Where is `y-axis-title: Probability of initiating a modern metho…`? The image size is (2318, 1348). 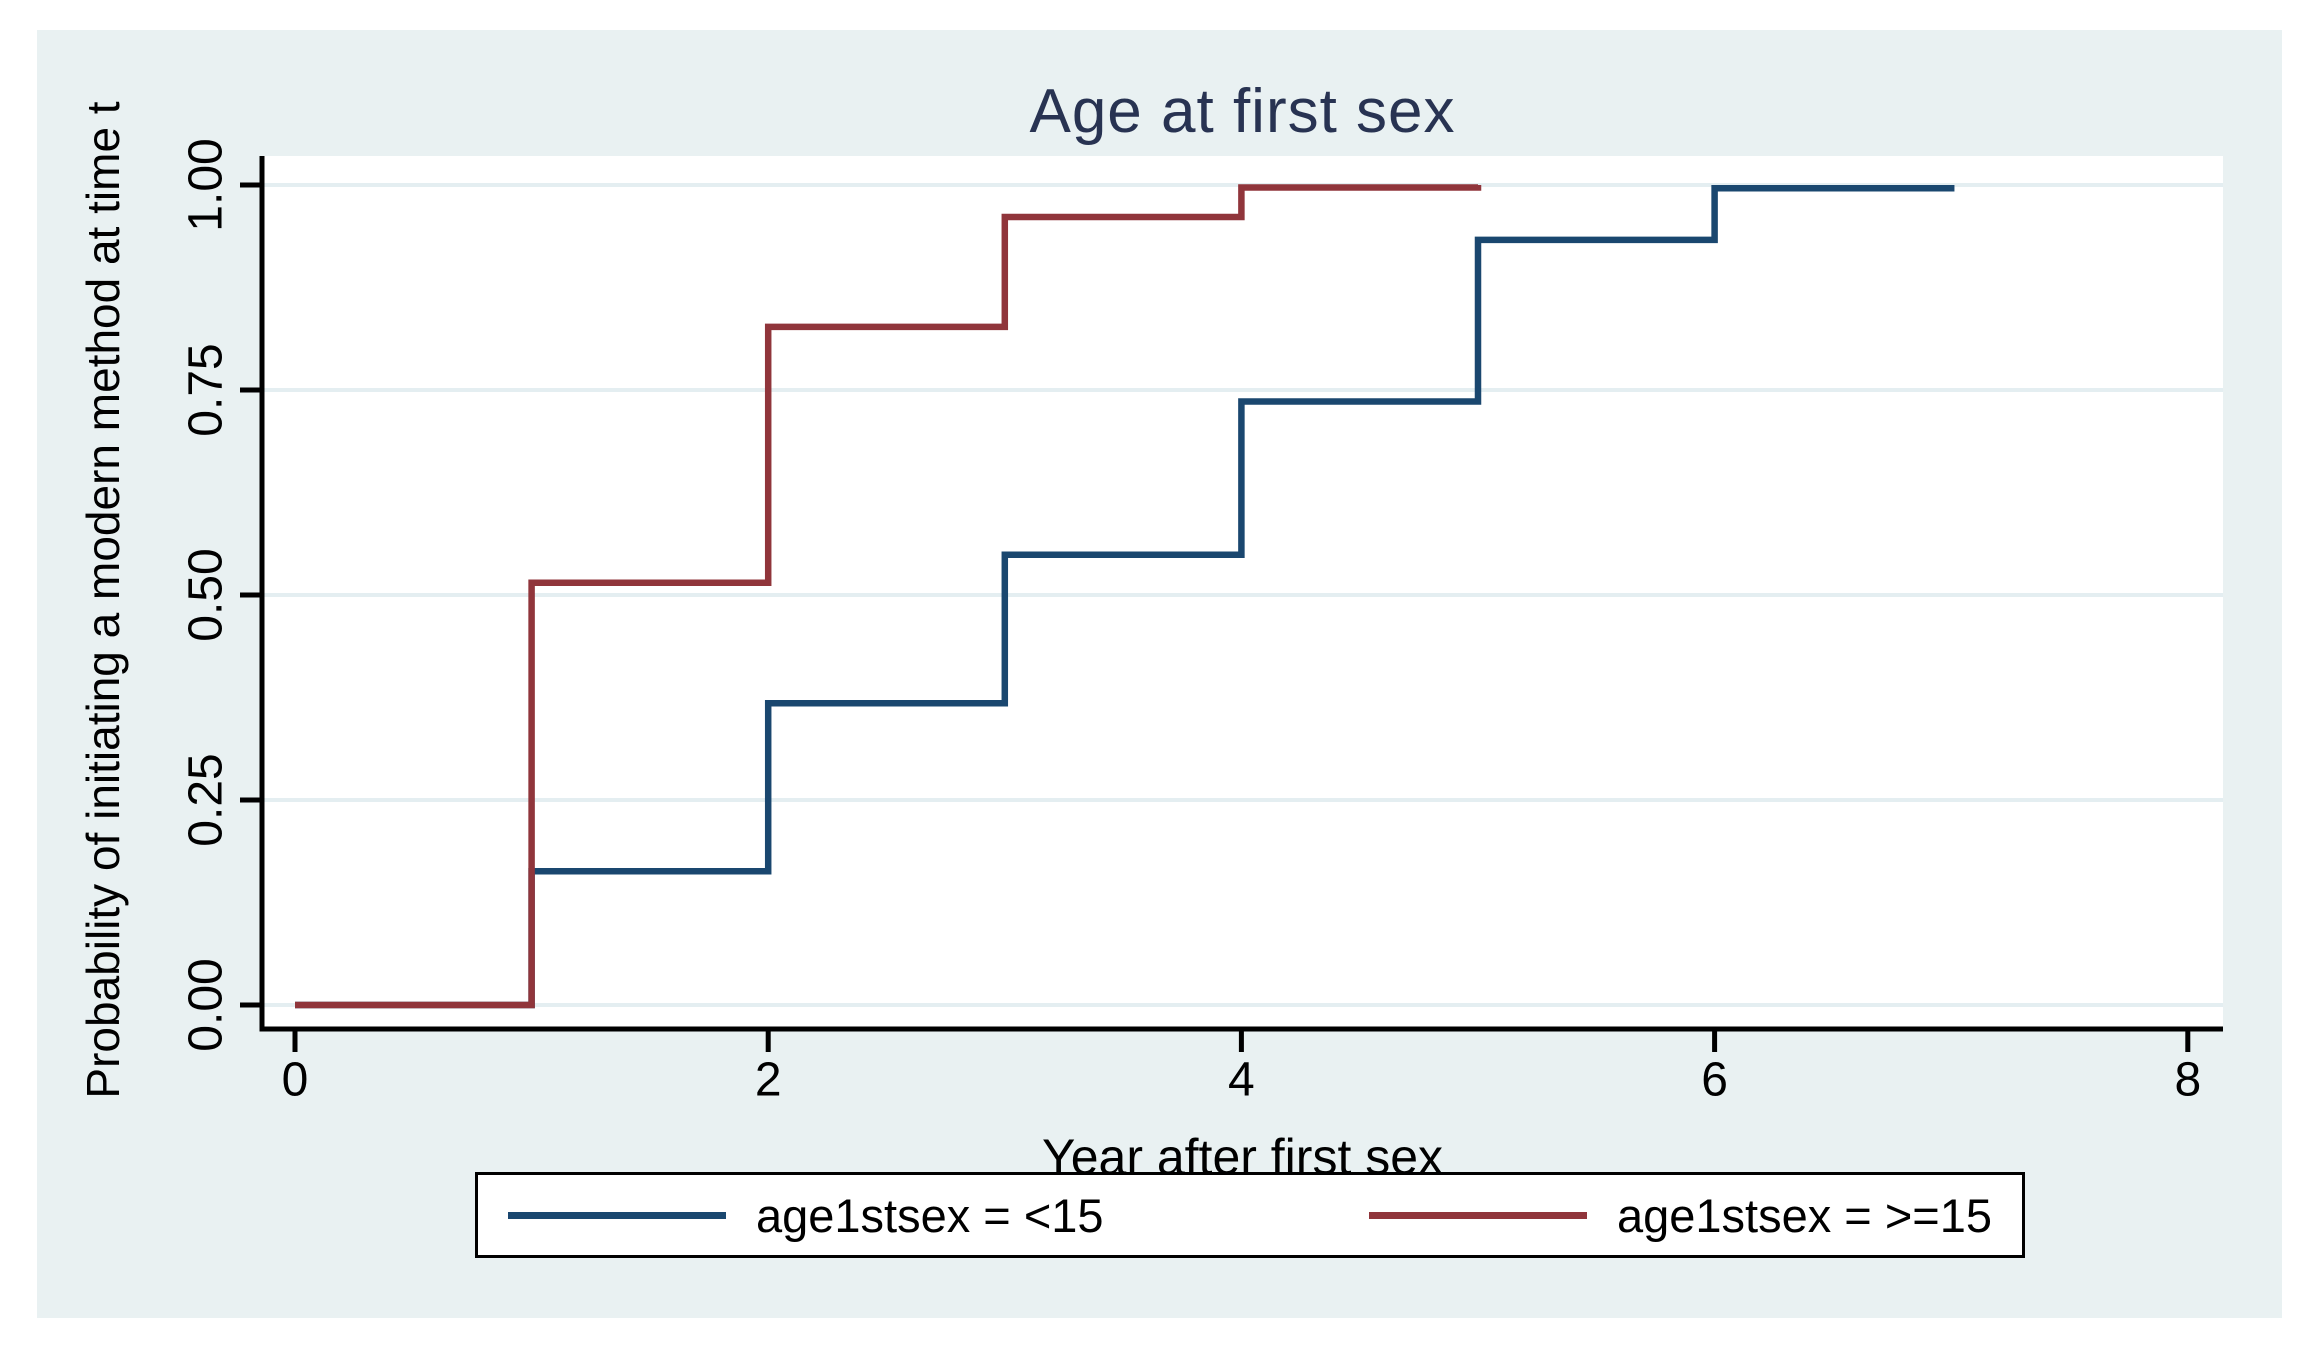
y-axis-title: Probability of initiating a modern metho… is located at coordinates (103, 600).